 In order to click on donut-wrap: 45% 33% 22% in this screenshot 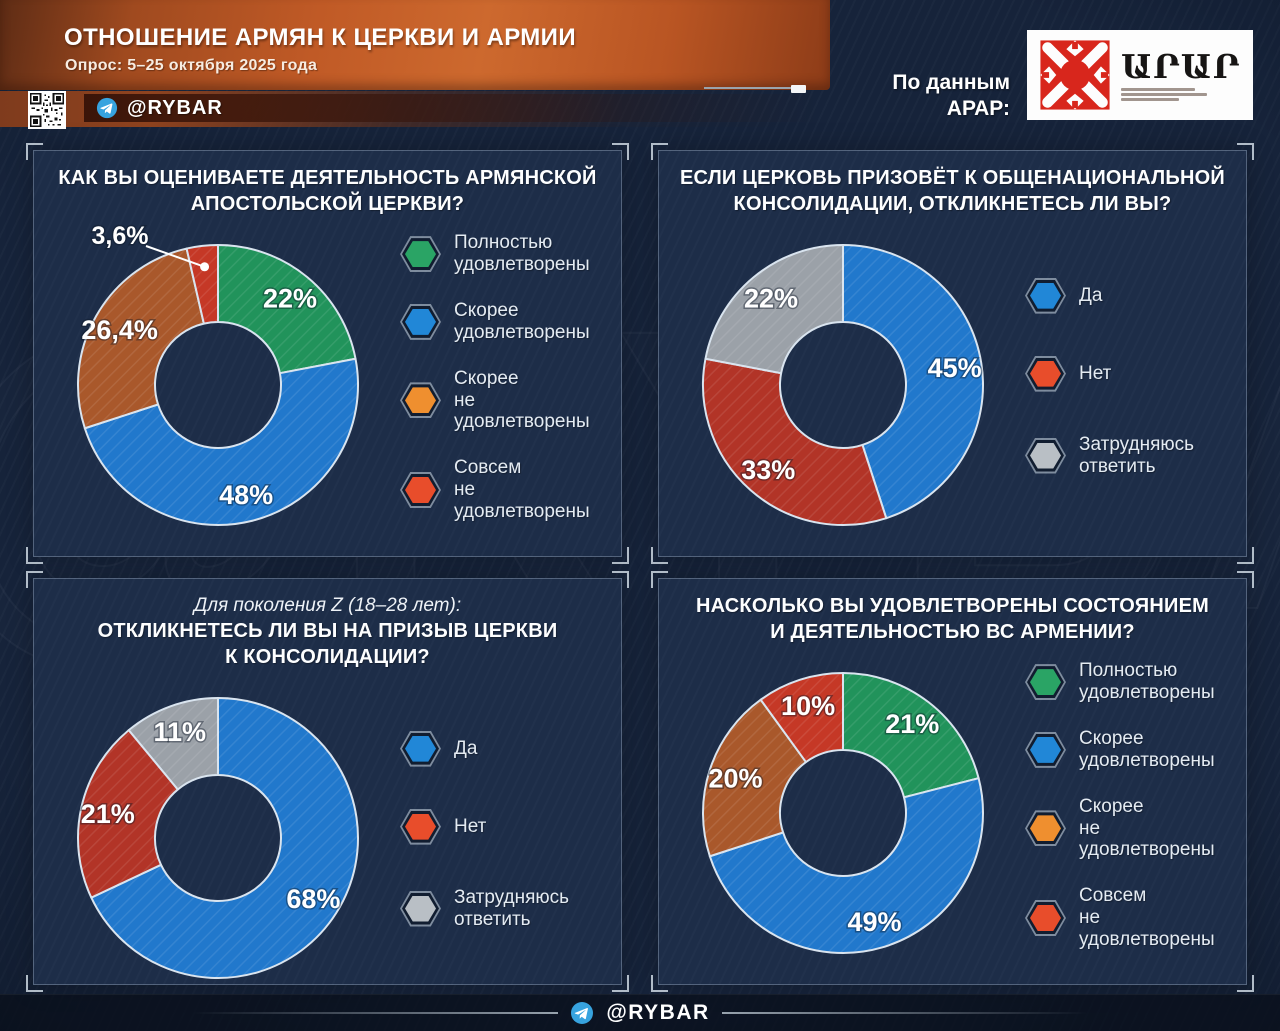, I will do `click(843, 377)`.